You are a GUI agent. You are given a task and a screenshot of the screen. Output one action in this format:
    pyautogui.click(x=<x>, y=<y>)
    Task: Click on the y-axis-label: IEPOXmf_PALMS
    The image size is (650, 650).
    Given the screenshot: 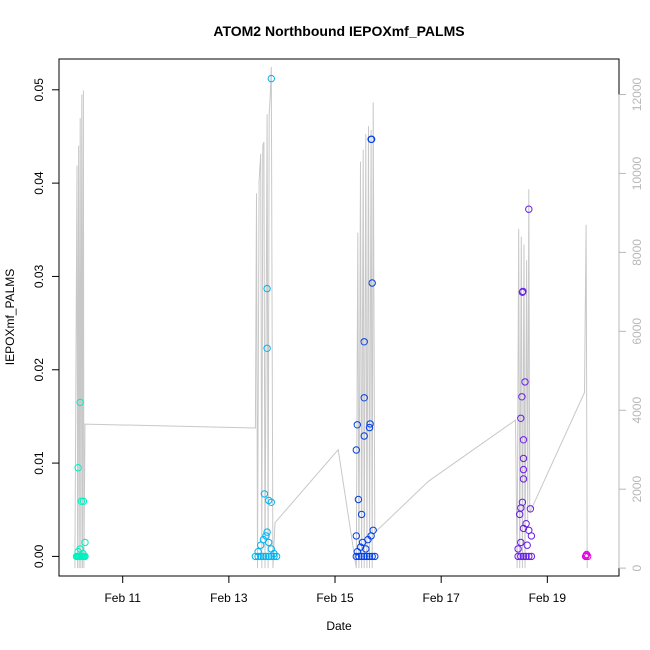 What is the action you would take?
    pyautogui.click(x=10, y=317)
    